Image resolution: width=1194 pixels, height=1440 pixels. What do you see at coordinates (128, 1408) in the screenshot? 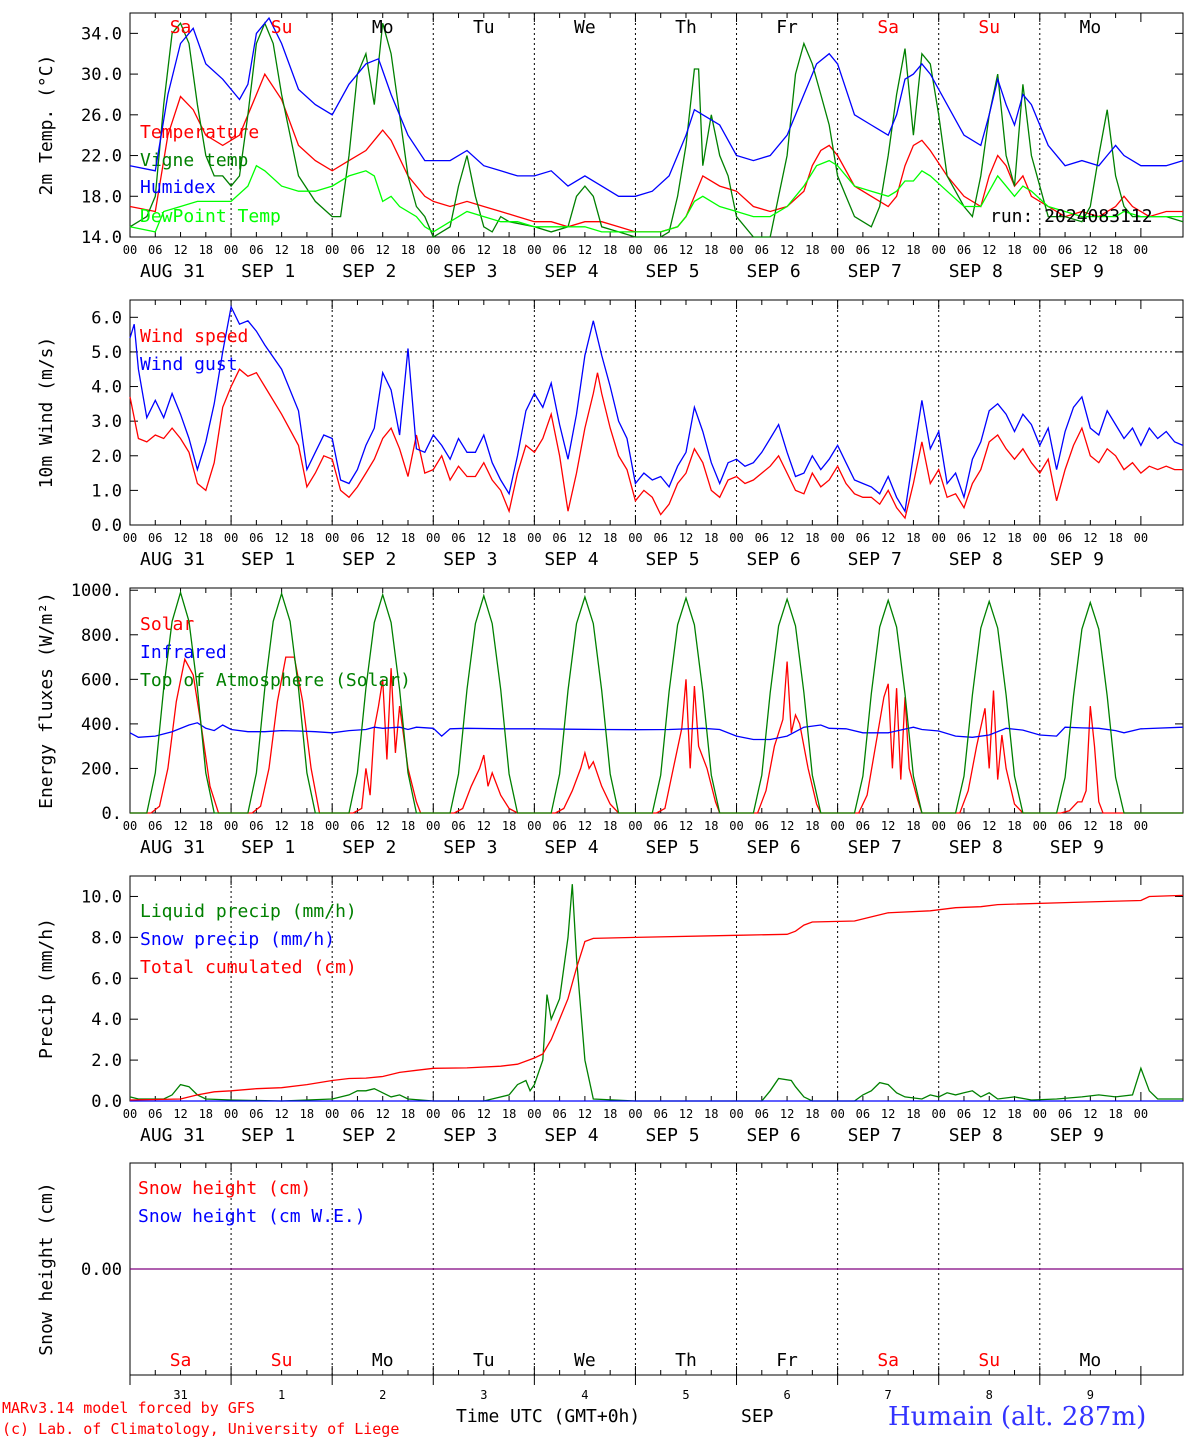
I see `model-credit: MARv3.14 model forced by GFS` at bounding box center [128, 1408].